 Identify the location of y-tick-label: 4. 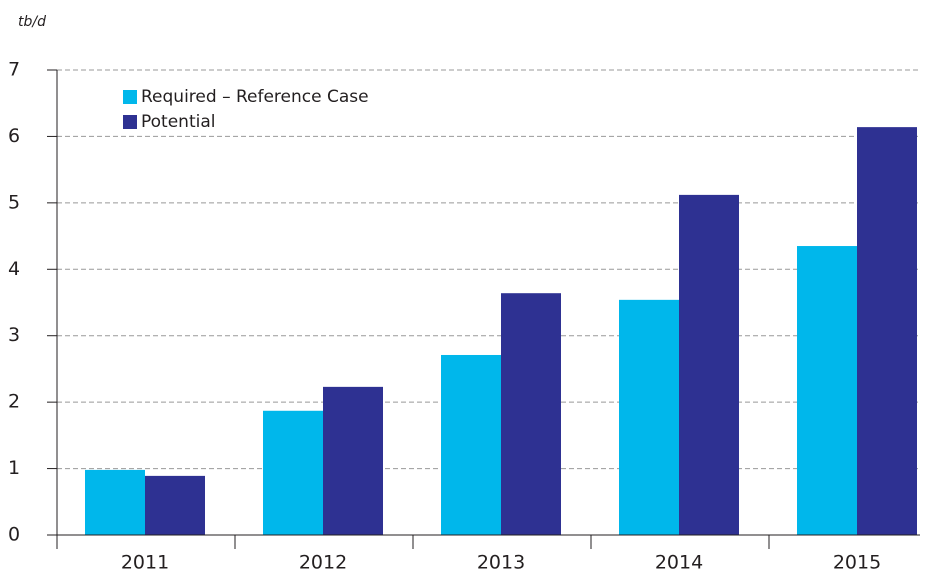
(14, 269).